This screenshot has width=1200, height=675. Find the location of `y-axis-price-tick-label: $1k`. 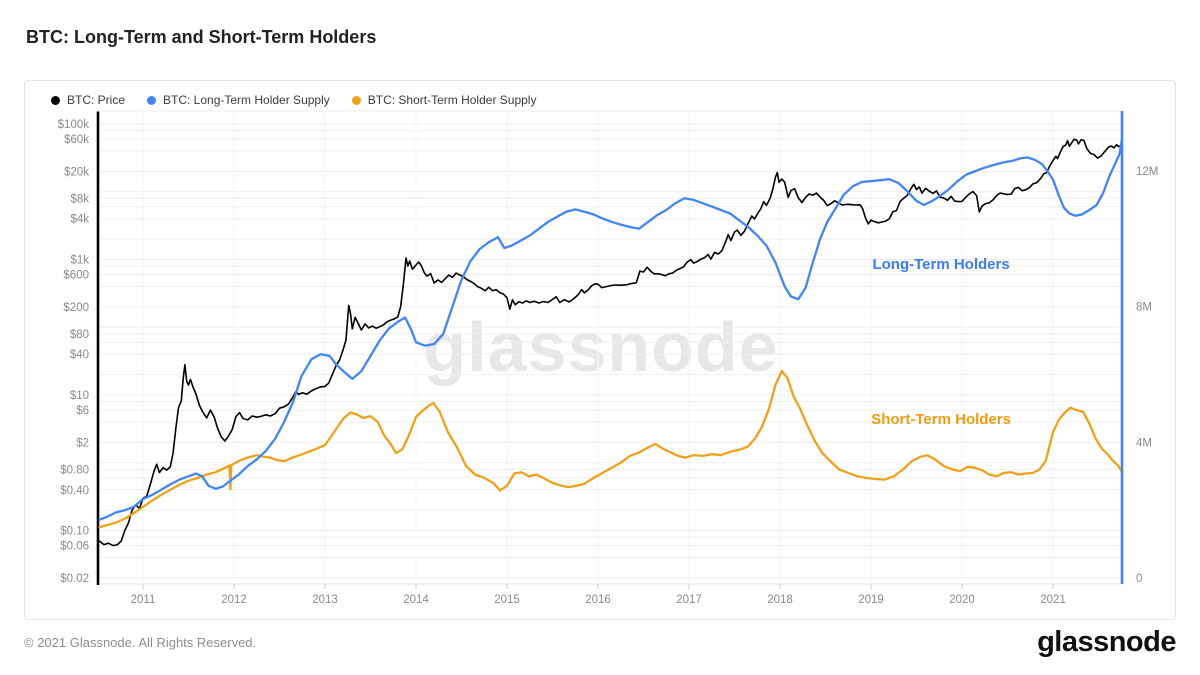

y-axis-price-tick-label: $1k is located at coordinates (79, 261).